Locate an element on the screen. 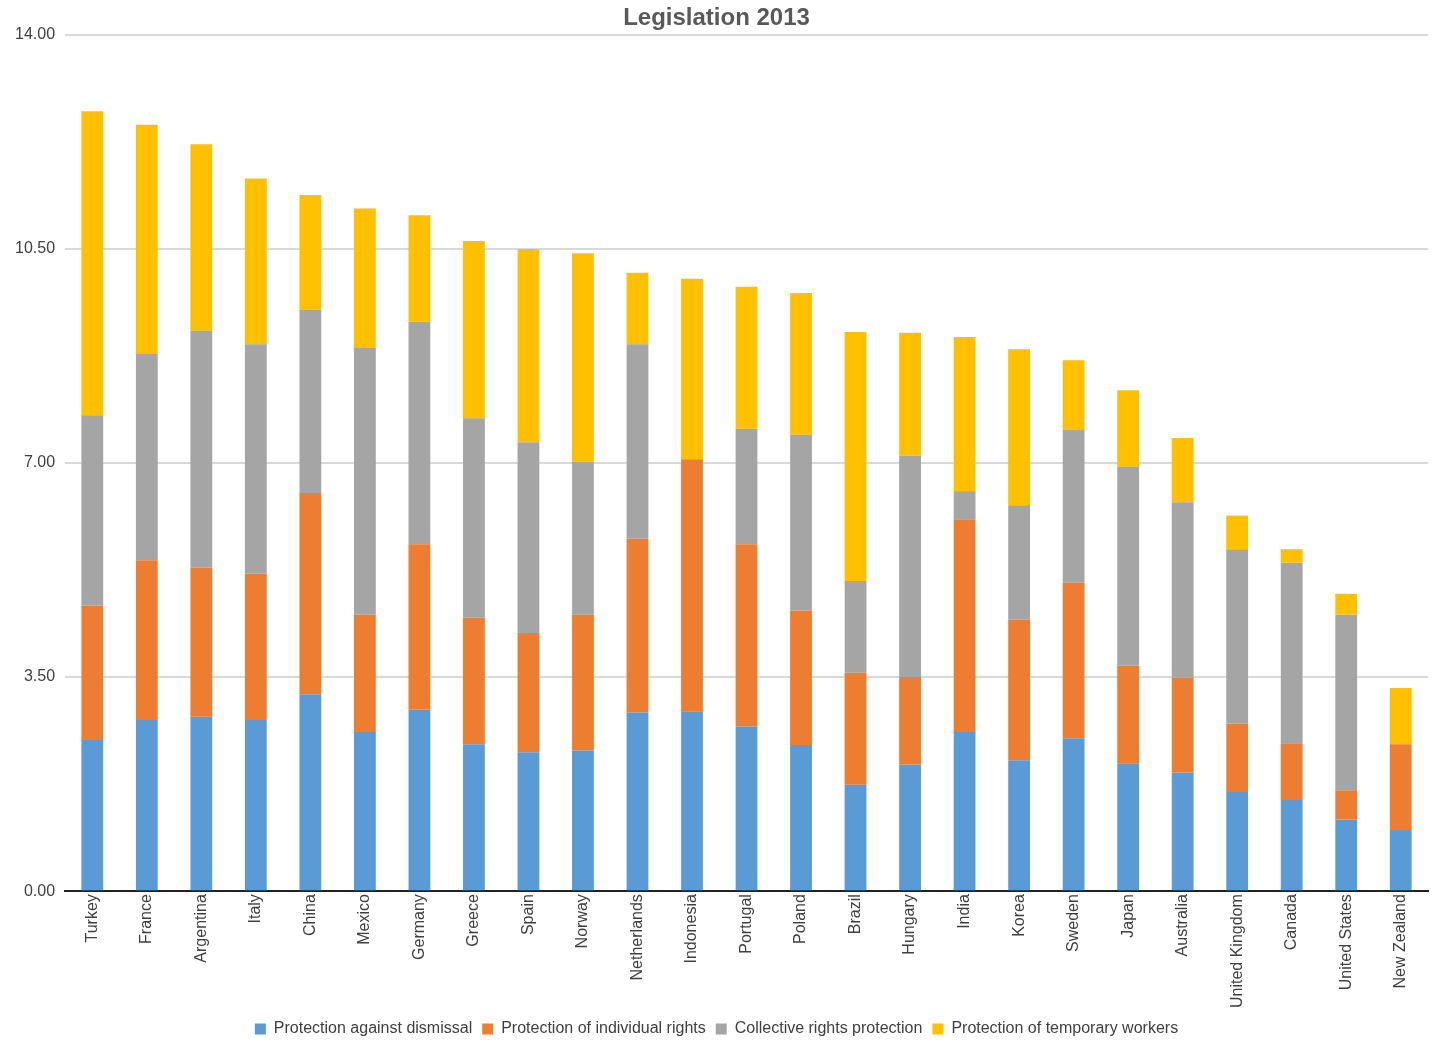 Image resolution: width=1438 pixels, height=1052 pixels. x-tick-label: Portugal is located at coordinates (745, 924).